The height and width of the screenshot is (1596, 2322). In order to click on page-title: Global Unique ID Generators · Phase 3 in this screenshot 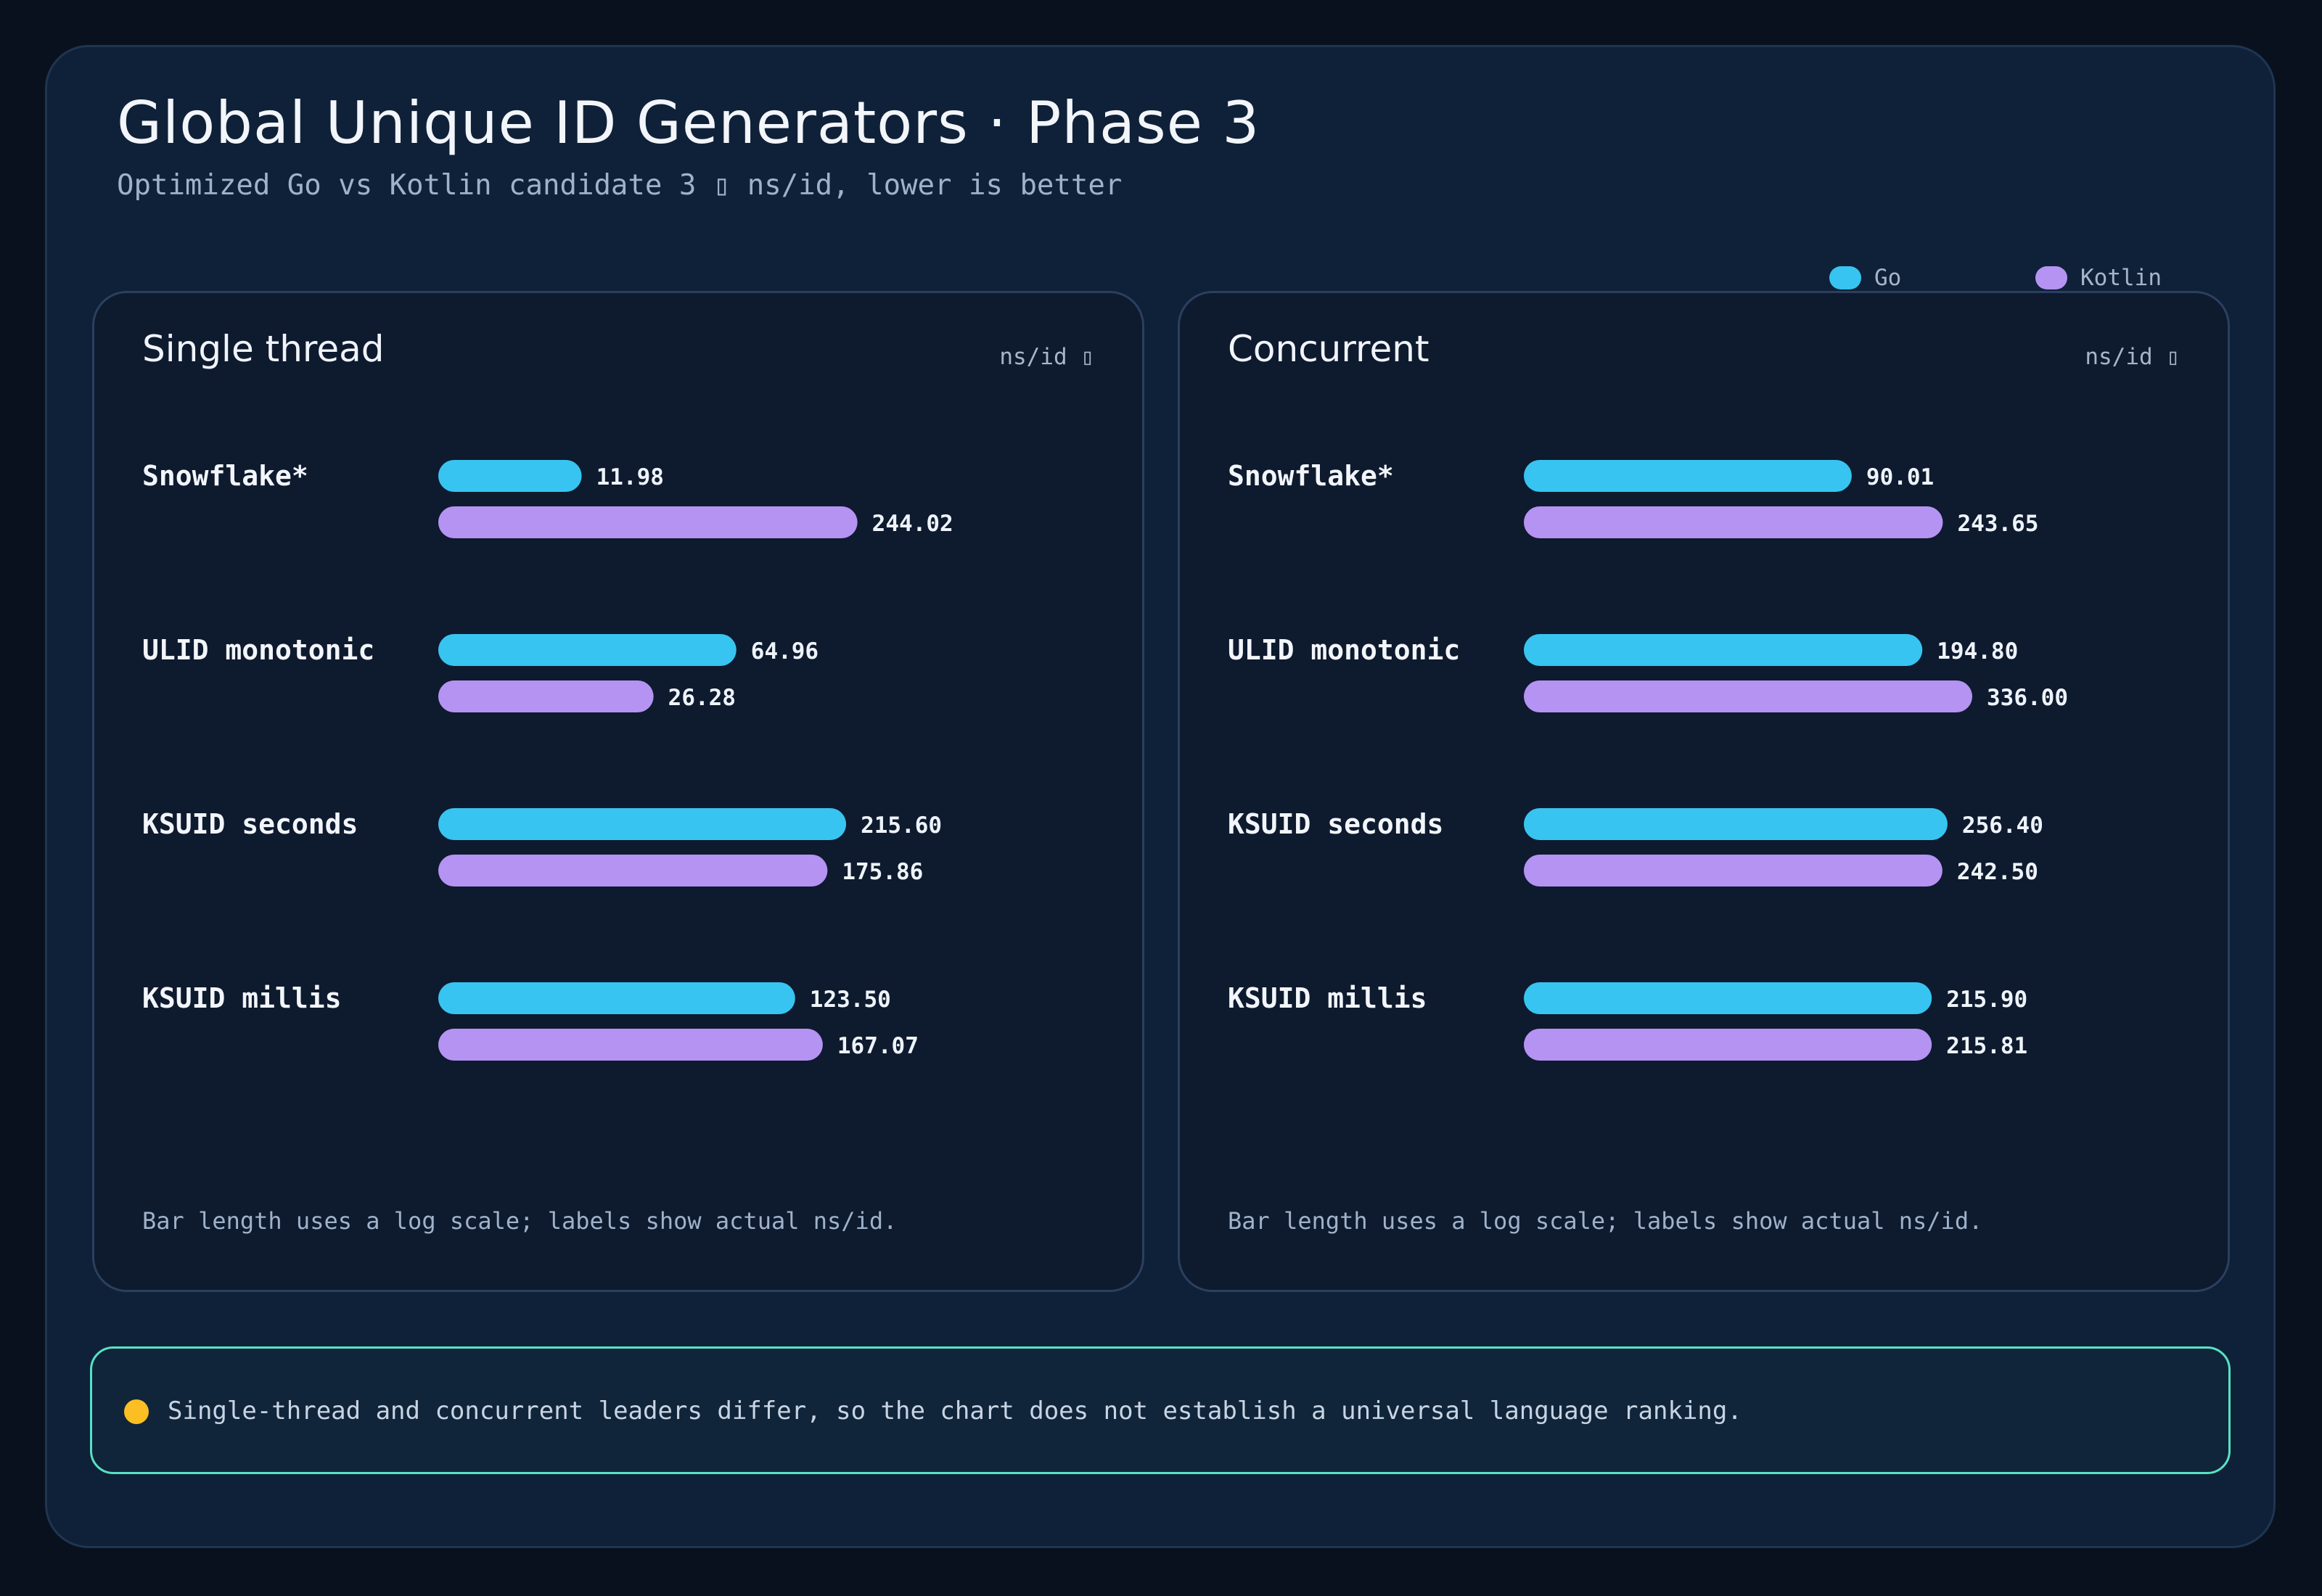, I will do `click(688, 123)`.